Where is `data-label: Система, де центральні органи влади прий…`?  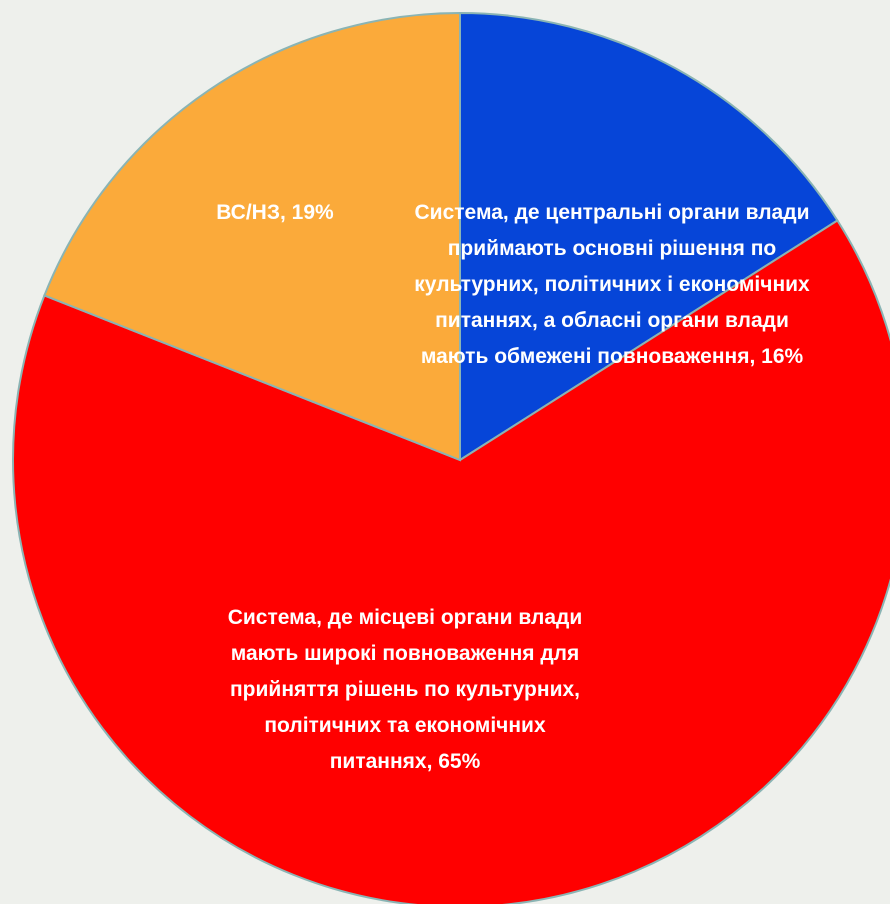 data-label: Система, де центральні органи влади прий… is located at coordinates (612, 284).